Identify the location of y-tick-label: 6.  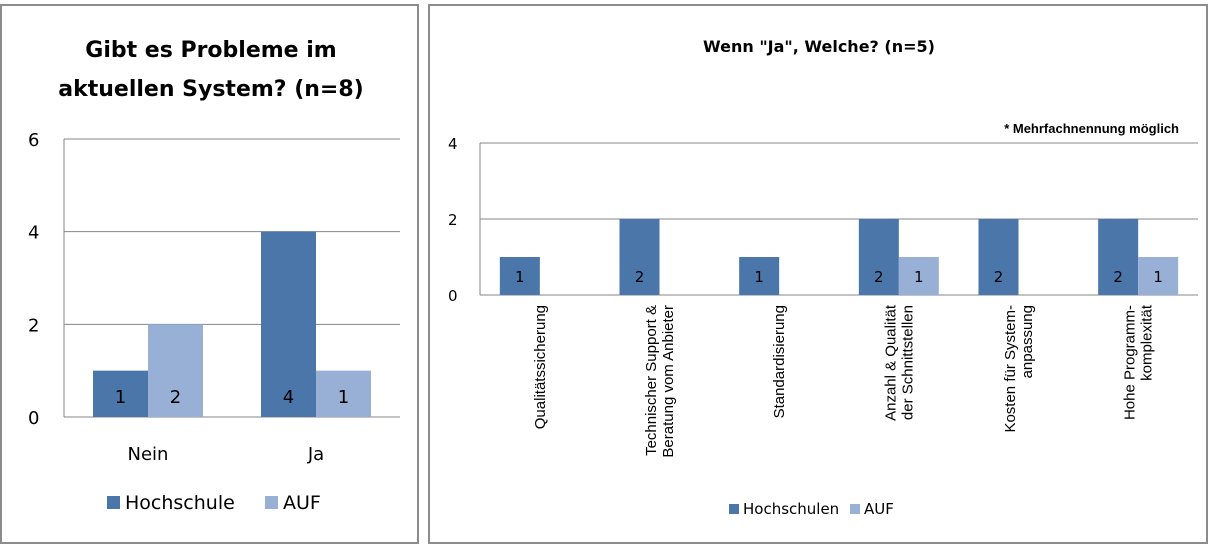
(33, 140).